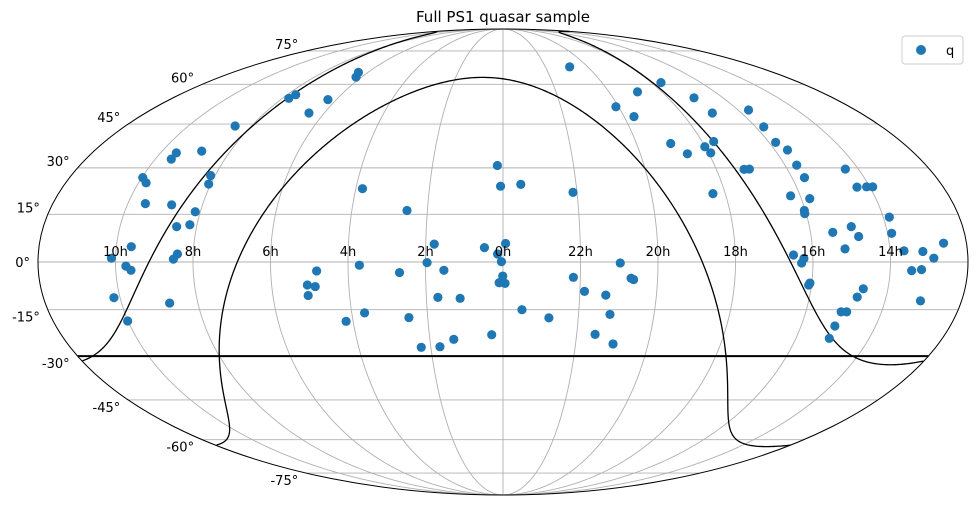 The width and height of the screenshot is (977, 511). What do you see at coordinates (503, 17) in the screenshot?
I see `chart-title: Full PS1 quasar sample` at bounding box center [503, 17].